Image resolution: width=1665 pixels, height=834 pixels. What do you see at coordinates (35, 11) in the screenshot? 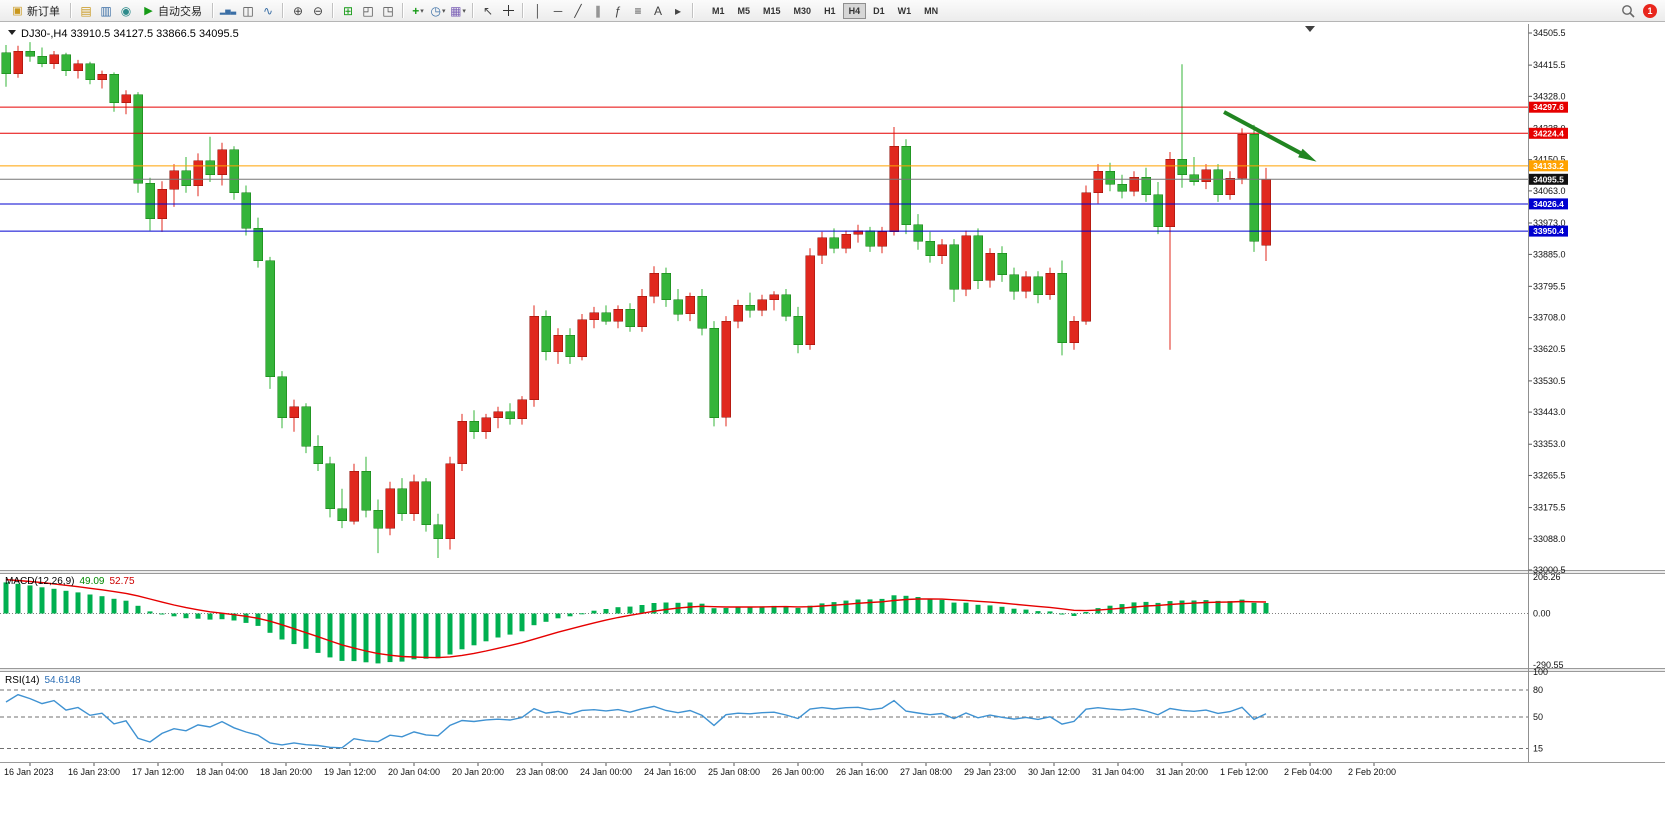
I see `new-order-button: ▣ 新订单` at bounding box center [35, 11].